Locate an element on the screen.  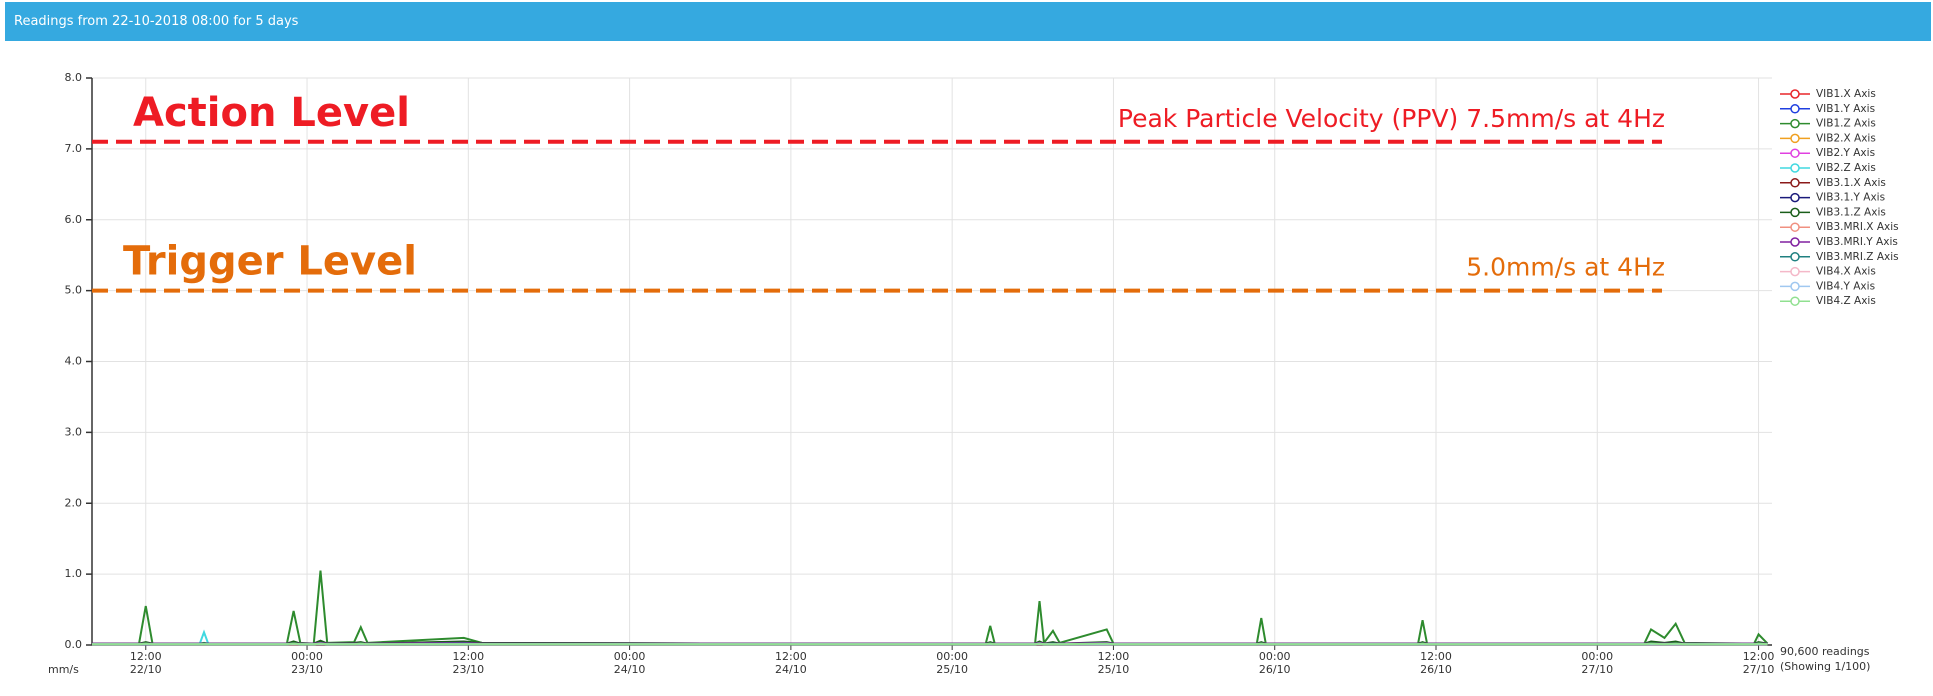
showing-ratio: (Showing 1/100) is located at coordinates (1825, 666).